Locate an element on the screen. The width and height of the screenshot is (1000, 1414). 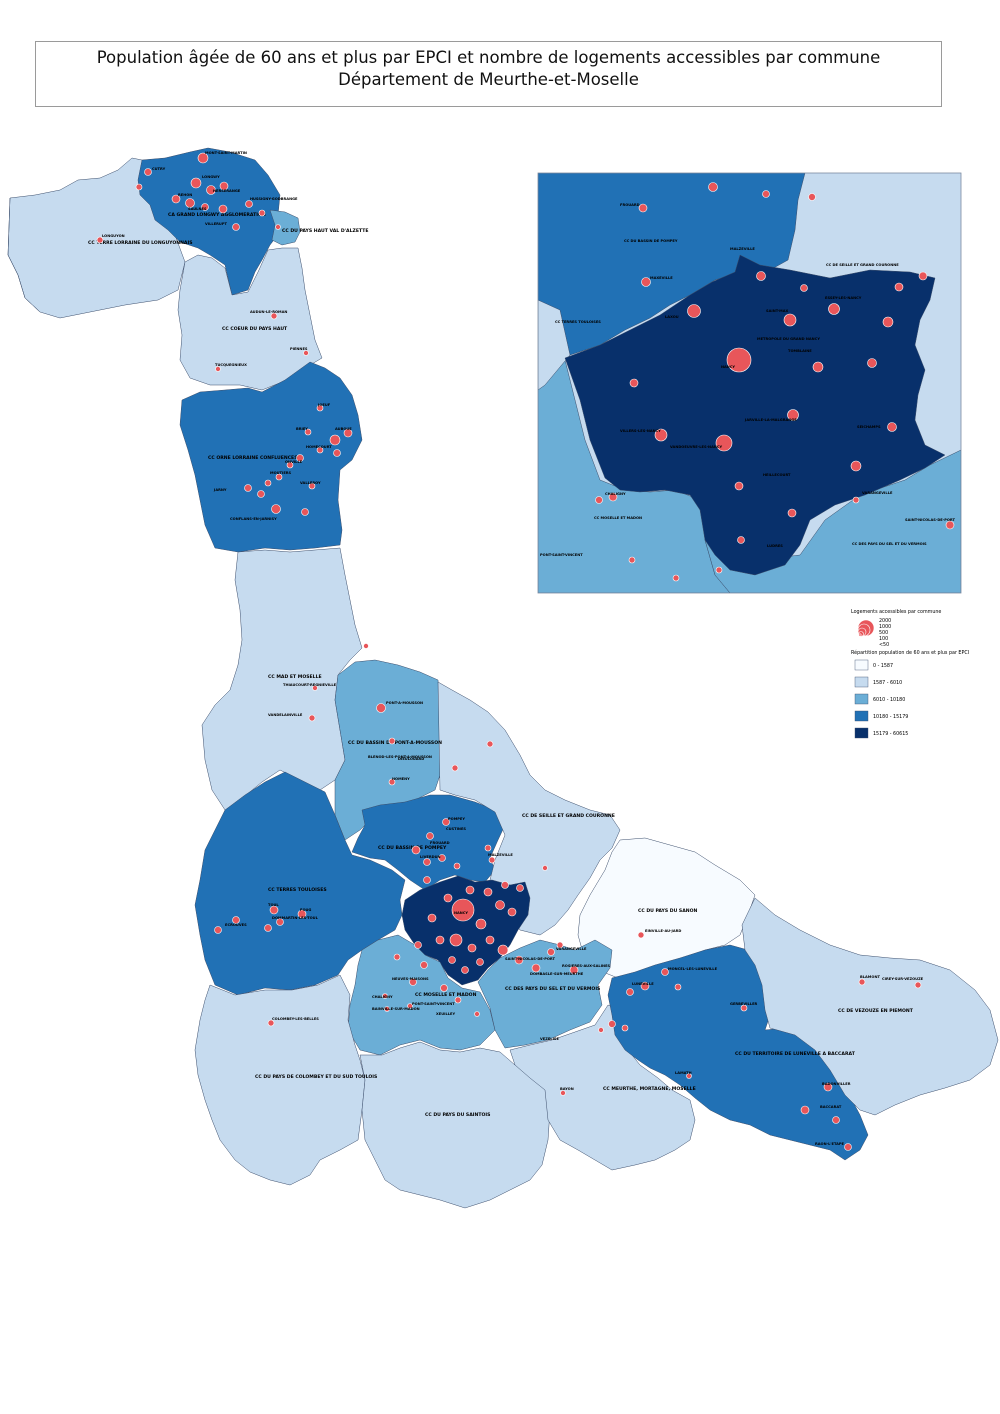
legend-class-label: 10180 - 15179 is located at coordinates (890, 717).